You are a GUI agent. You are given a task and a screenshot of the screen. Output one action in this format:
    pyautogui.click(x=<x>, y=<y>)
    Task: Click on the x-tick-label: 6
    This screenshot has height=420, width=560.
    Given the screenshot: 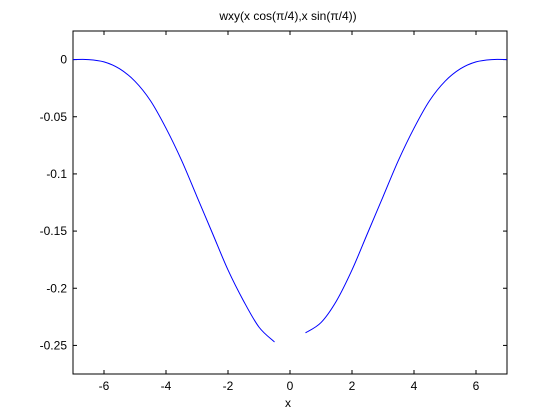 What is the action you would take?
    pyautogui.click(x=476, y=386)
    